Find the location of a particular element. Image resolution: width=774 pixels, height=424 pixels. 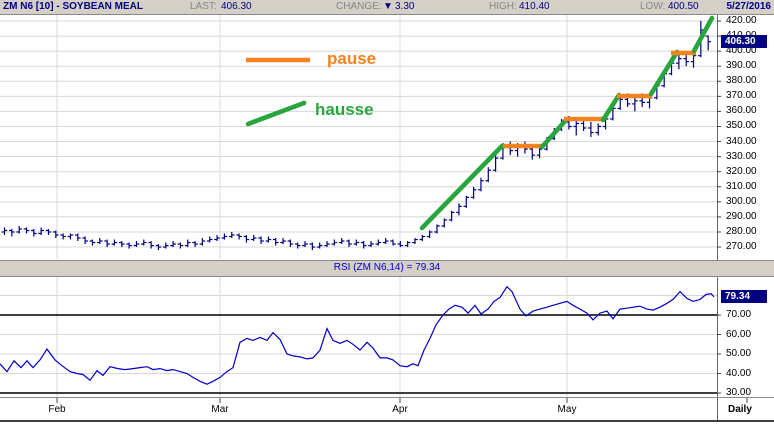

price-axis-label: 320.00 is located at coordinates (741, 171).